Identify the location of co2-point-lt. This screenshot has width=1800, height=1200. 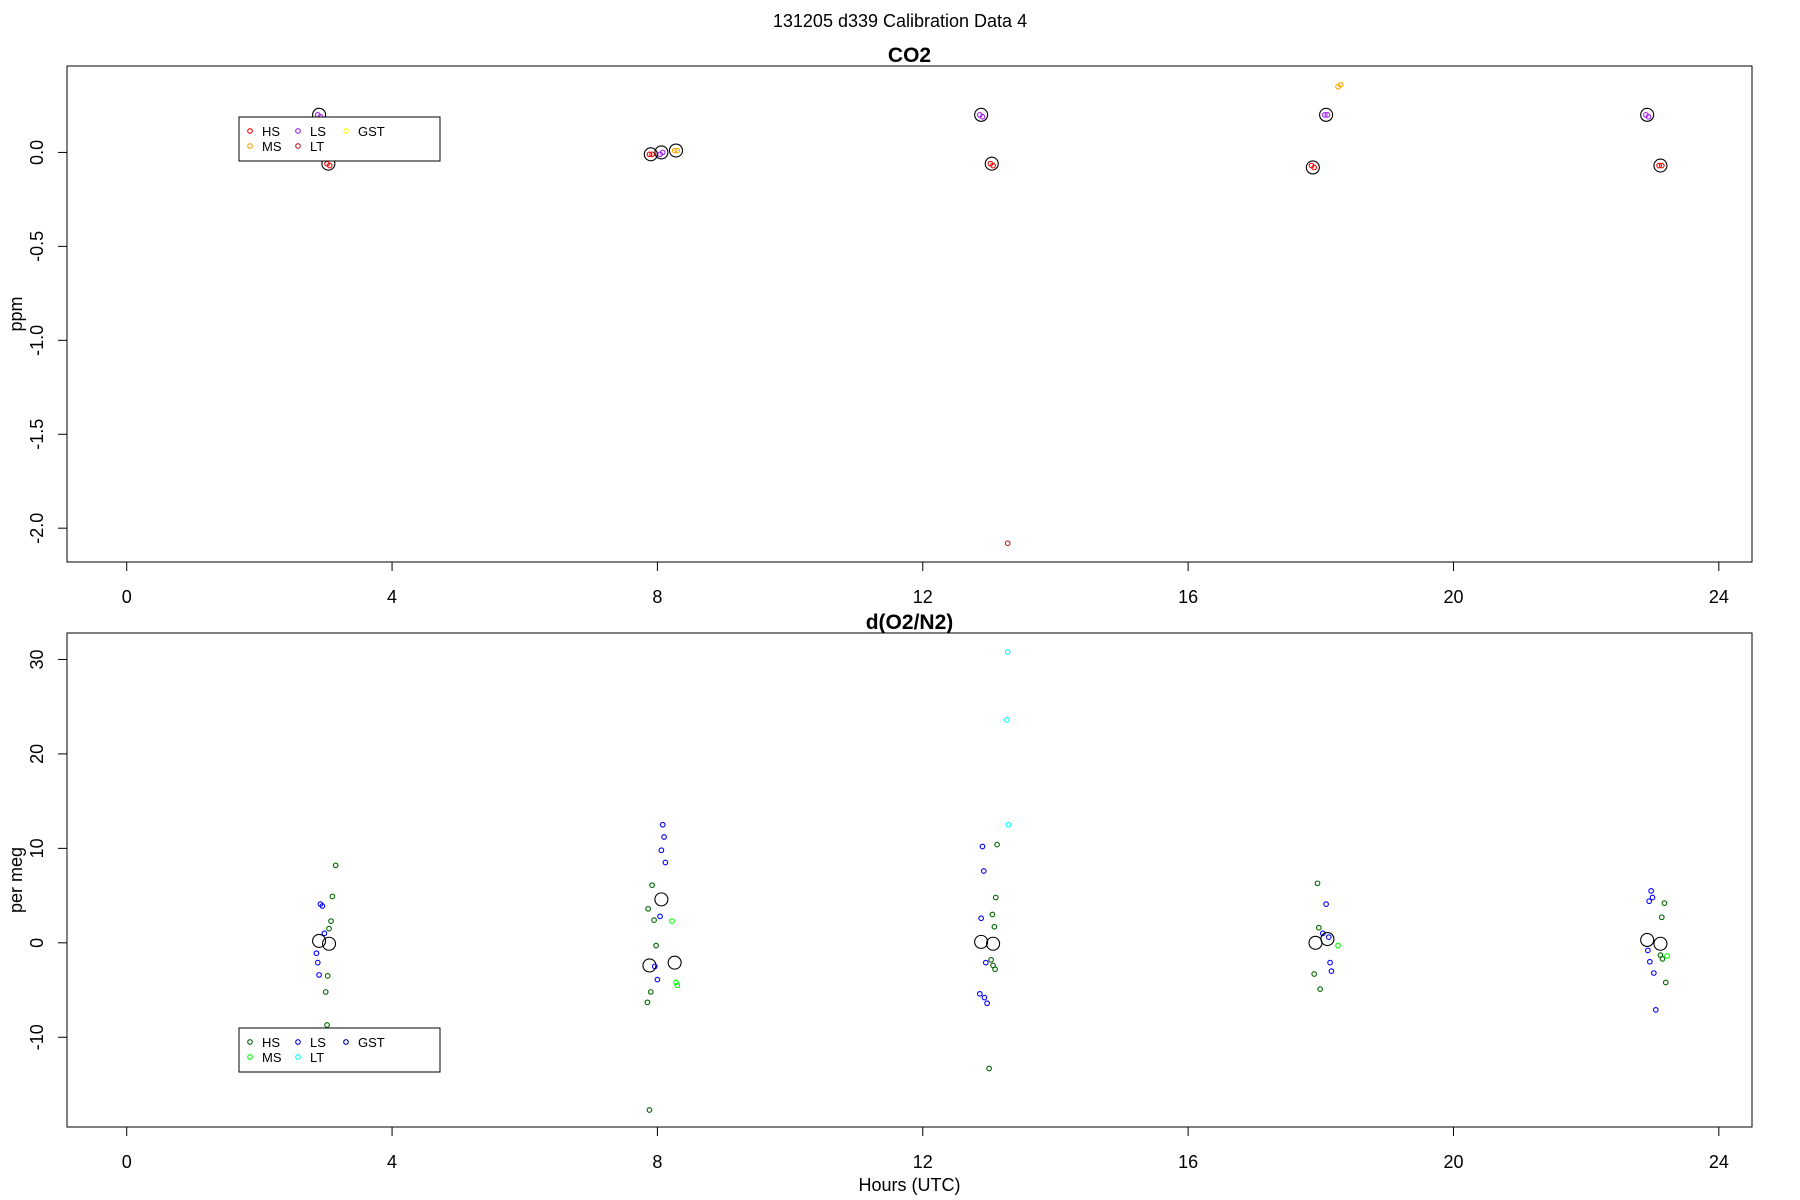
(1007, 543).